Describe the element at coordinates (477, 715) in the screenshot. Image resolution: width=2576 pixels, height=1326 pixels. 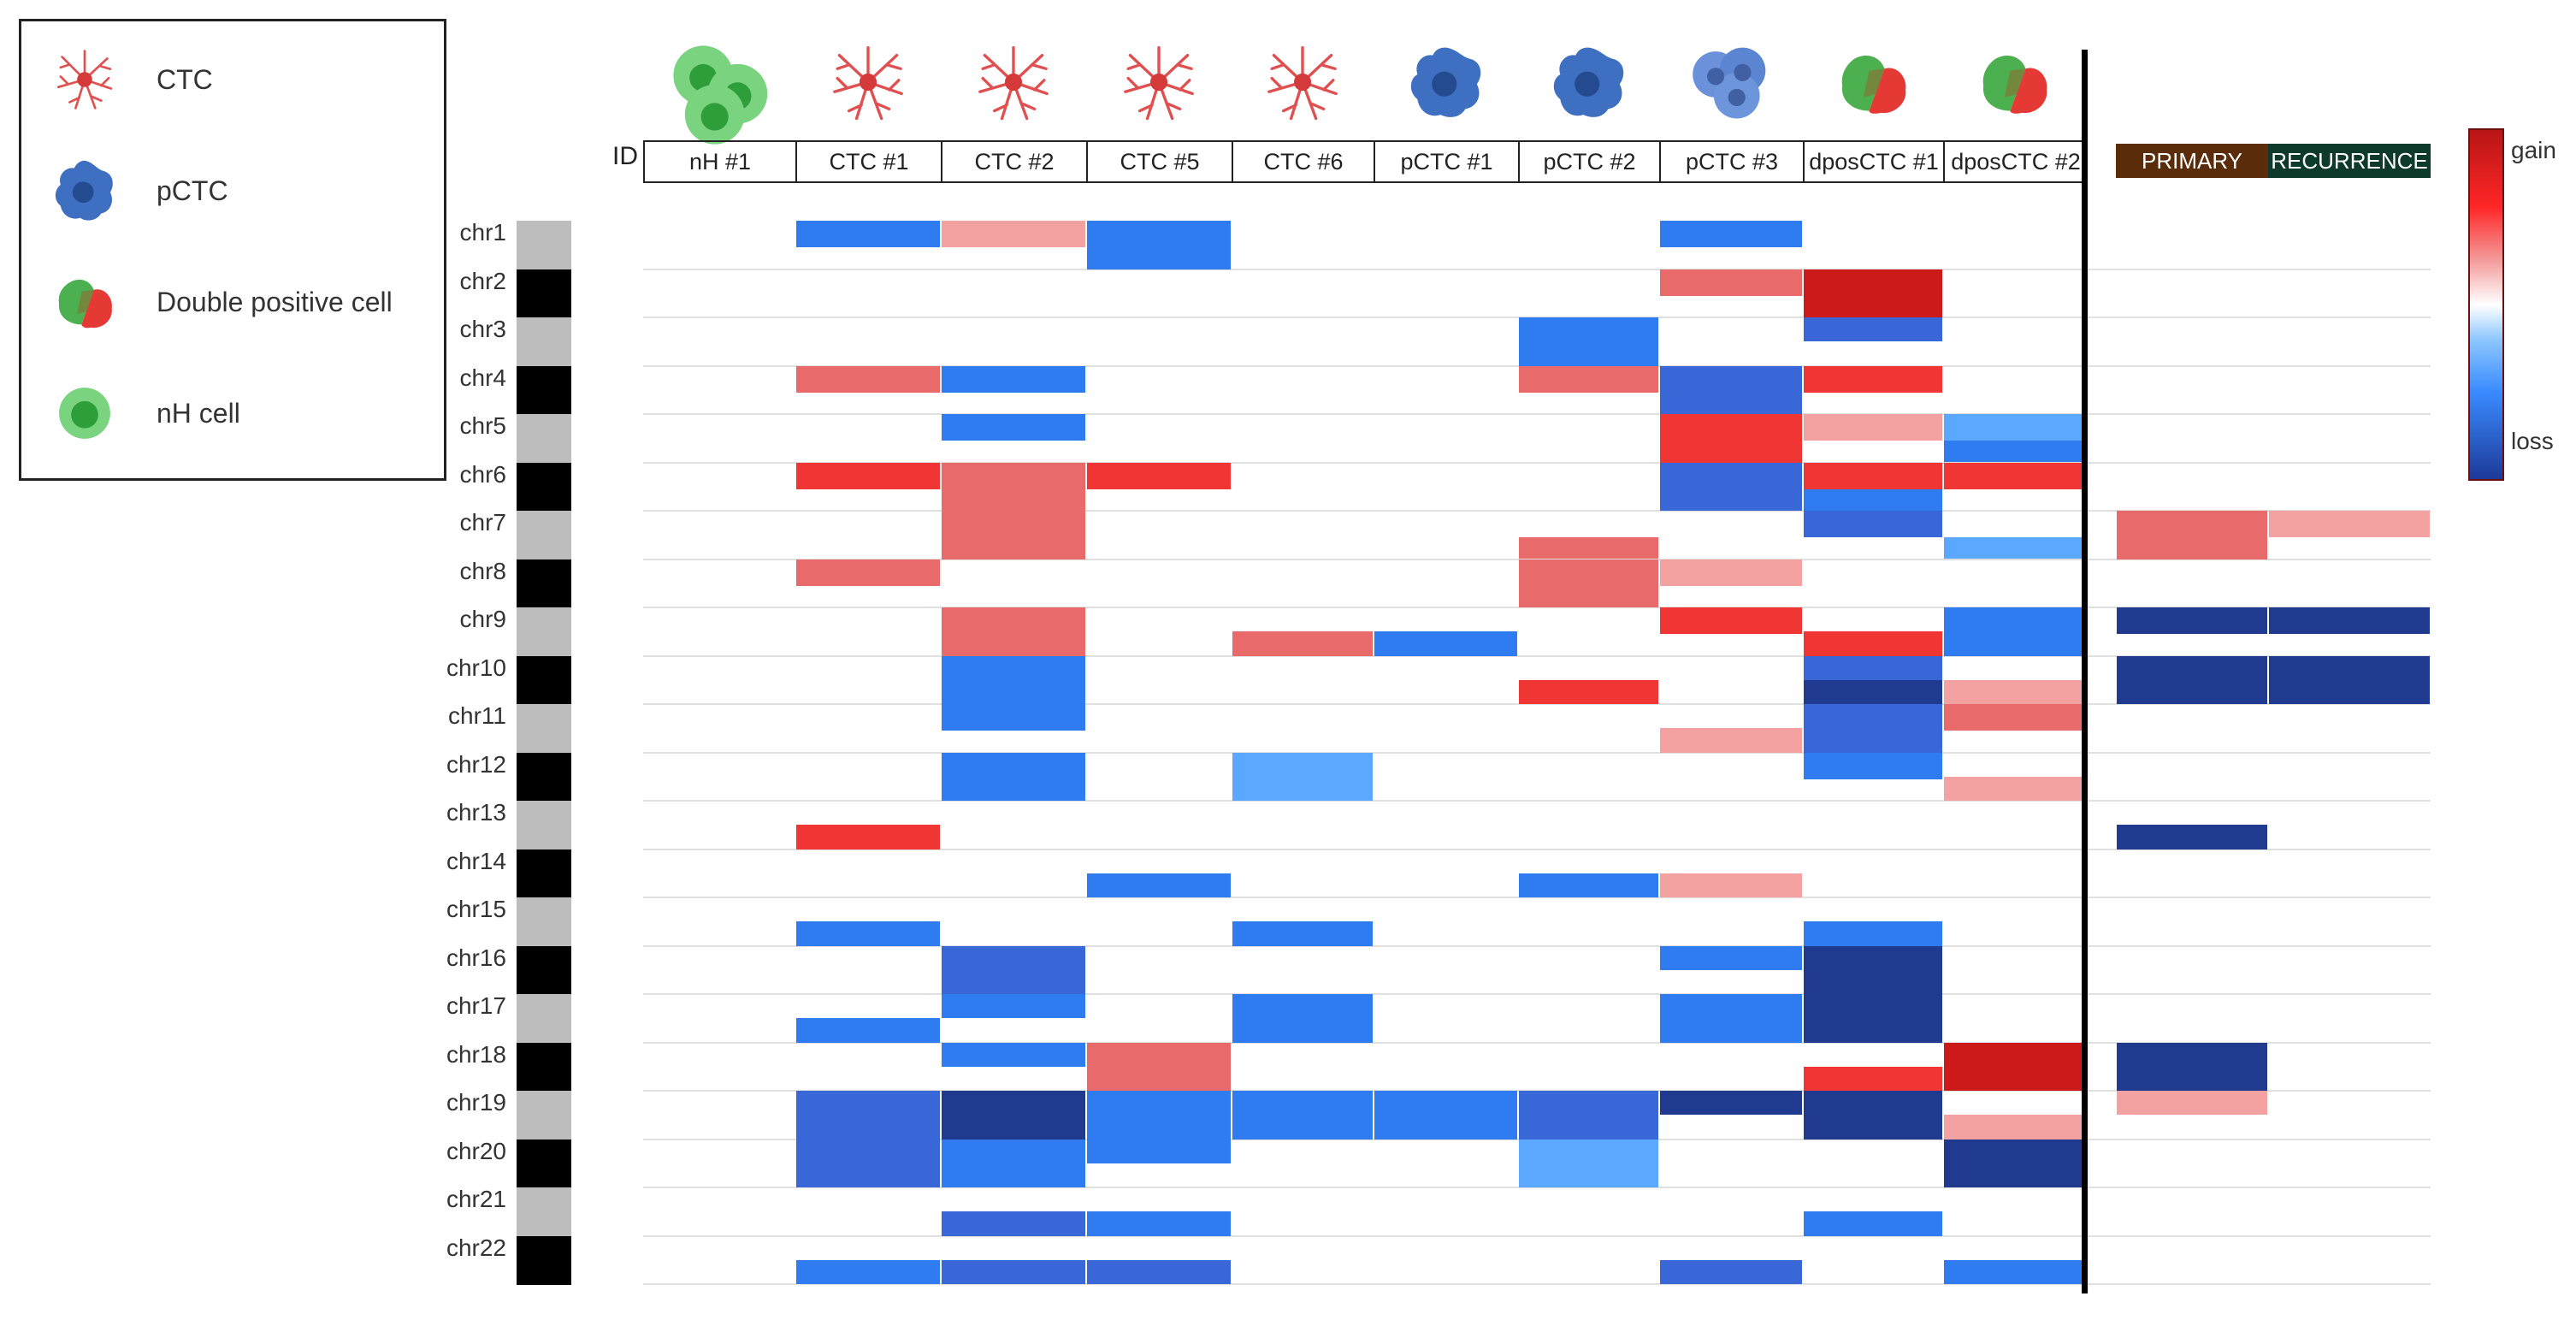
I see `chromosome-label: chr11` at that location.